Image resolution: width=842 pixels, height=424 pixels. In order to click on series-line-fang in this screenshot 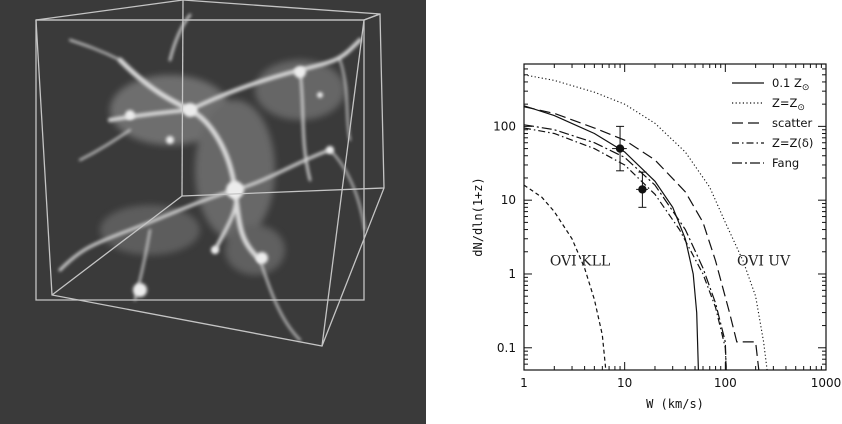, I will do `click(625, 247)`.